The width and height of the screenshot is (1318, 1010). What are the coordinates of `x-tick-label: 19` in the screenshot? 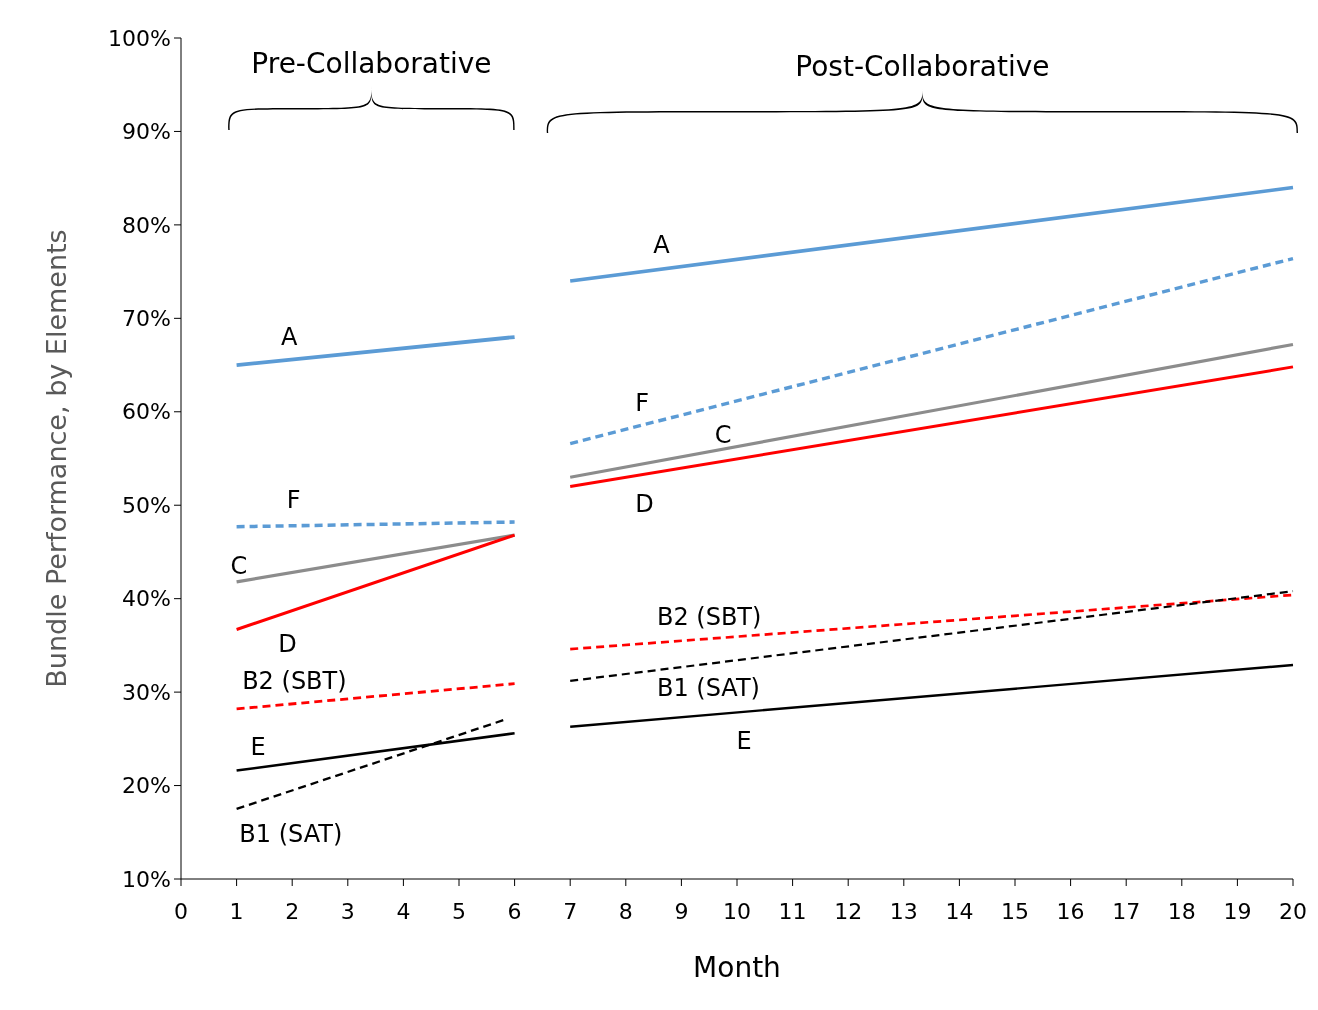 It's located at (1237, 911).